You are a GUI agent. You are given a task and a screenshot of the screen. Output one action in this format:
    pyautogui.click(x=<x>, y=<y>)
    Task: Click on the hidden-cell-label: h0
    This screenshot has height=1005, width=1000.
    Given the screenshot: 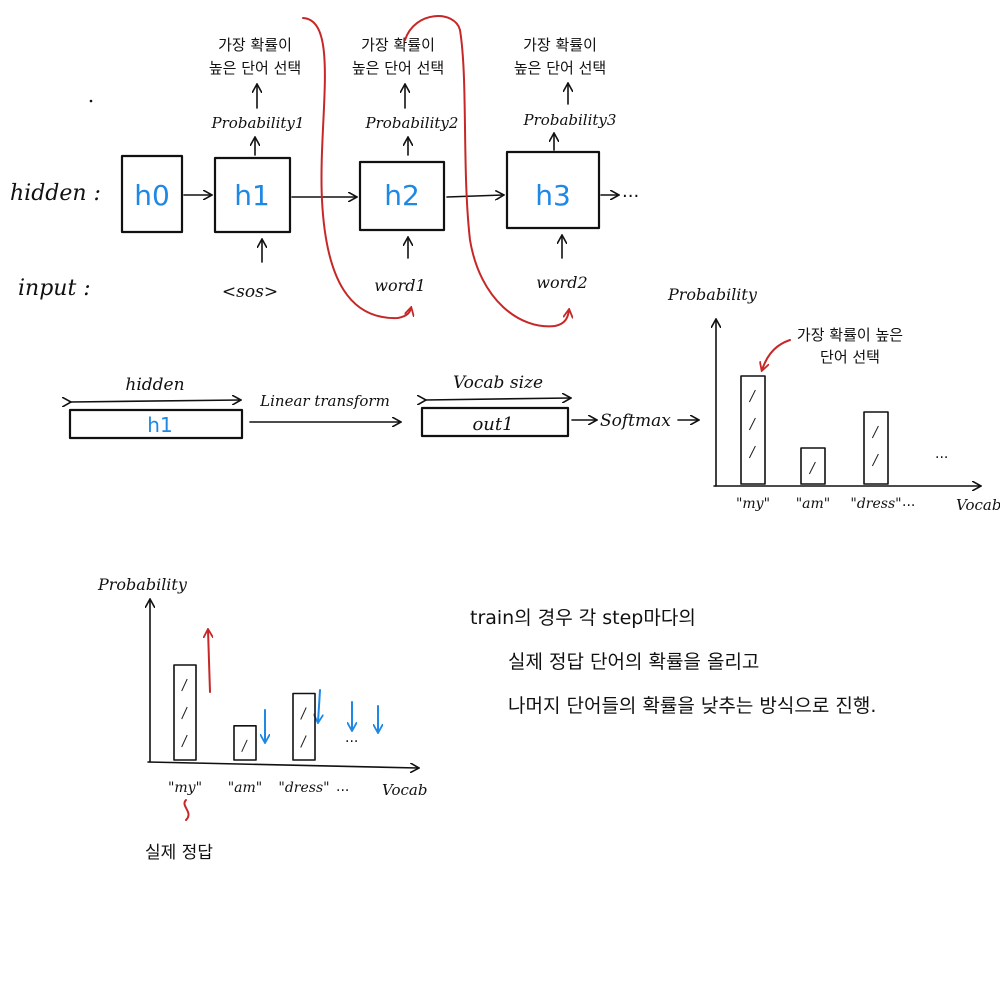 What is the action you would take?
    pyautogui.click(x=152, y=195)
    